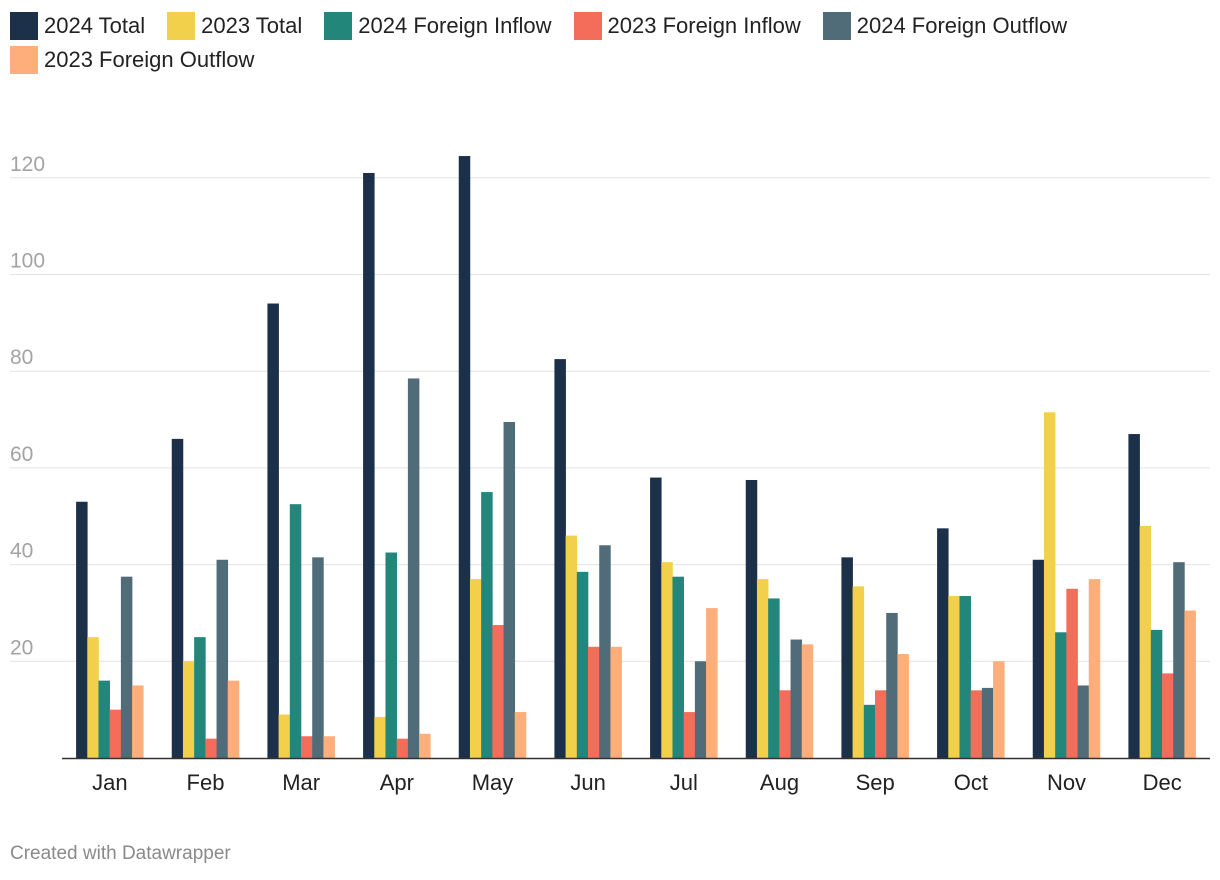  Describe the element at coordinates (149, 59) in the screenshot. I see `legend-label: 2023 Foreign Outflow` at that location.